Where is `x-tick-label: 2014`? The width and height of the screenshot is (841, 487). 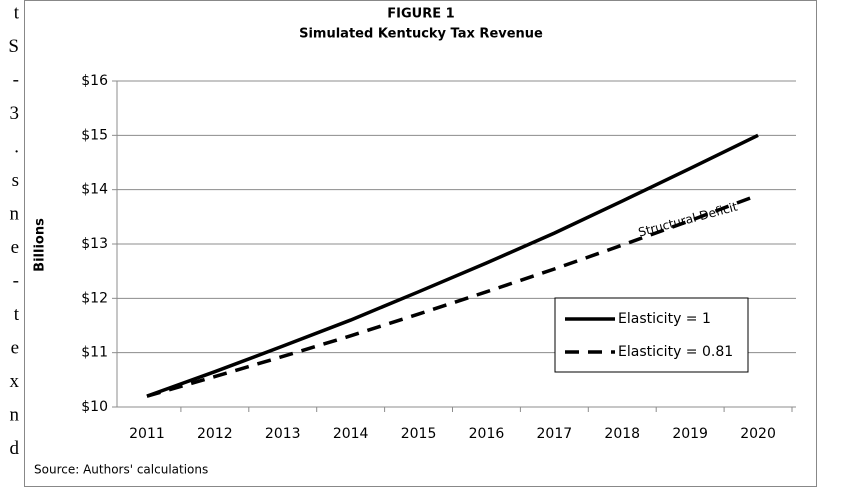
x-tick-label: 2014 is located at coordinates (351, 434).